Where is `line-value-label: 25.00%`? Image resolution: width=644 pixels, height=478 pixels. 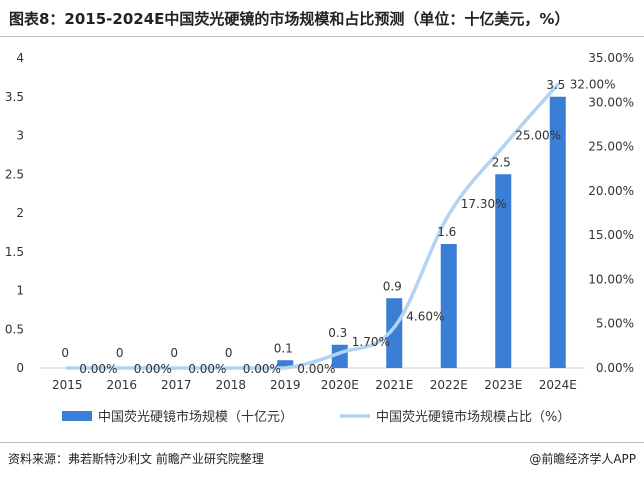 line-value-label: 25.00% is located at coordinates (538, 136).